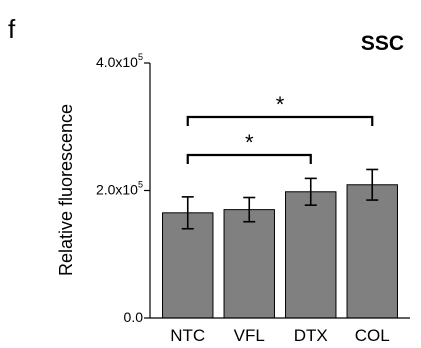 This screenshot has width=421, height=348. What do you see at coordinates (372, 335) in the screenshot?
I see `x-tick-label-col: COL` at bounding box center [372, 335].